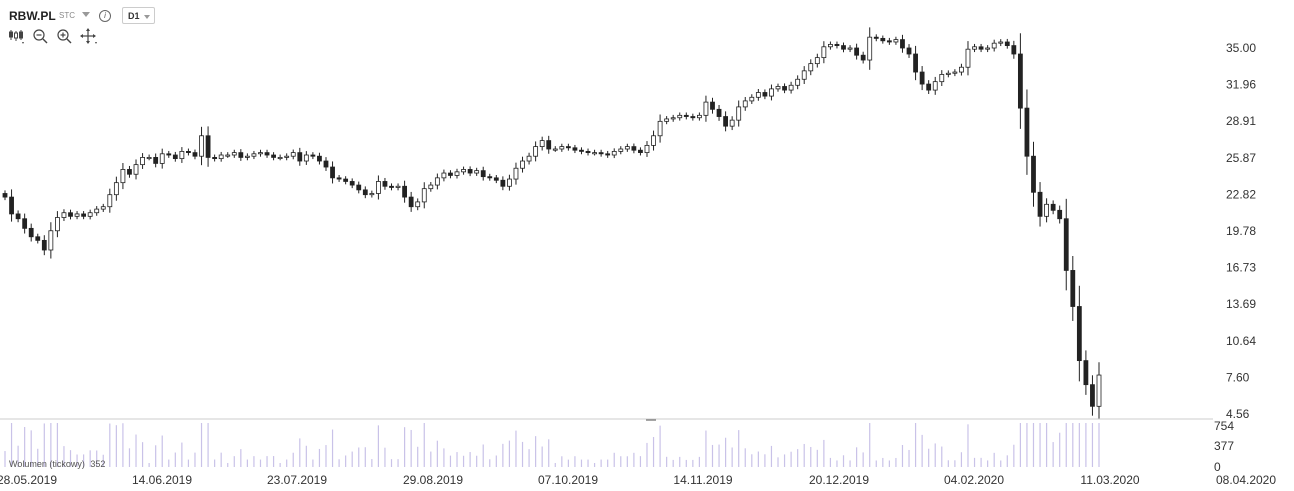 This screenshot has width=1294, height=491. Describe the element at coordinates (1224, 446) in the screenshot. I see `volume-axis: 754 377 0` at that location.